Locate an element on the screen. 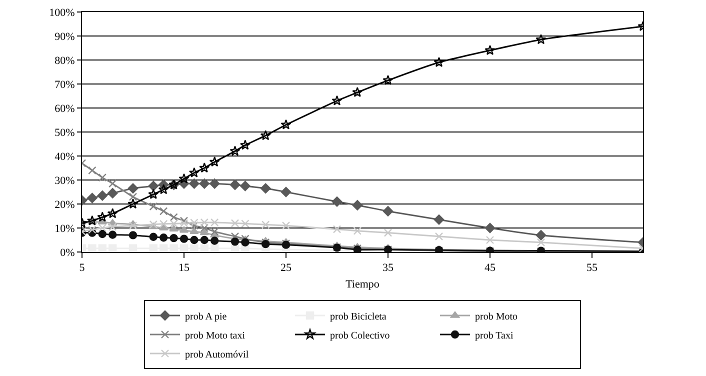  y-tick-label: 80% is located at coordinates (64, 60).